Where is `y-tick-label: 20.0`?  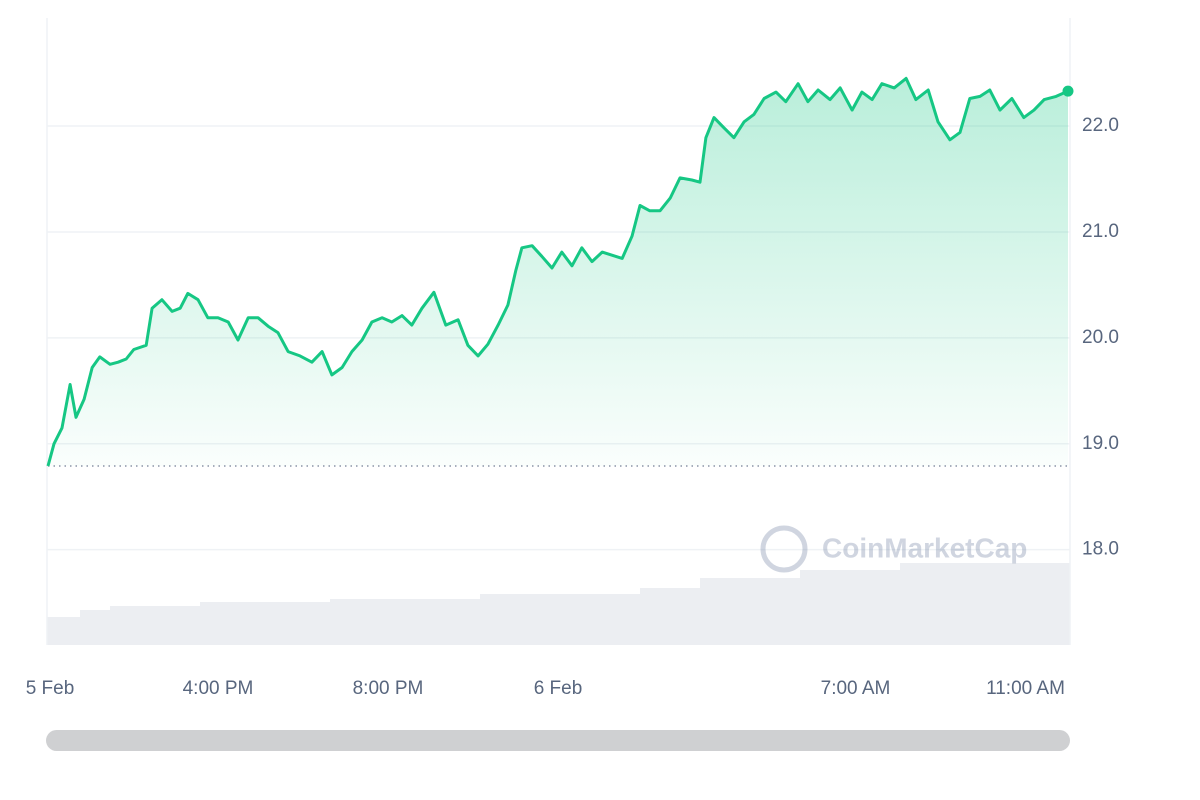
y-tick-label: 20.0 is located at coordinates (1100, 337).